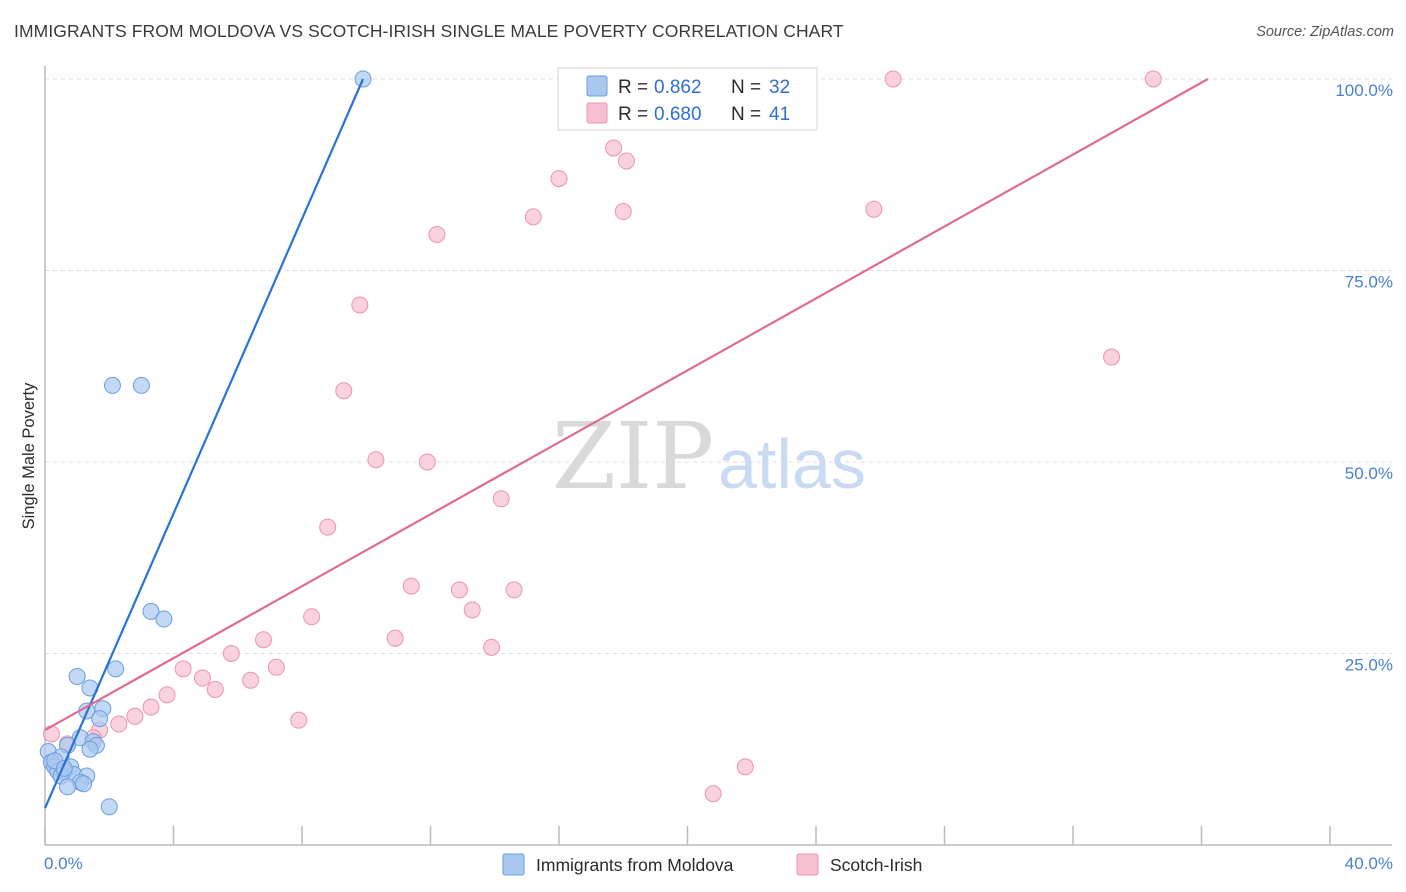 Image resolution: width=1406 pixels, height=892 pixels. Describe the element at coordinates (1369, 473) in the screenshot. I see `y-tick-label: 50.0%` at that location.